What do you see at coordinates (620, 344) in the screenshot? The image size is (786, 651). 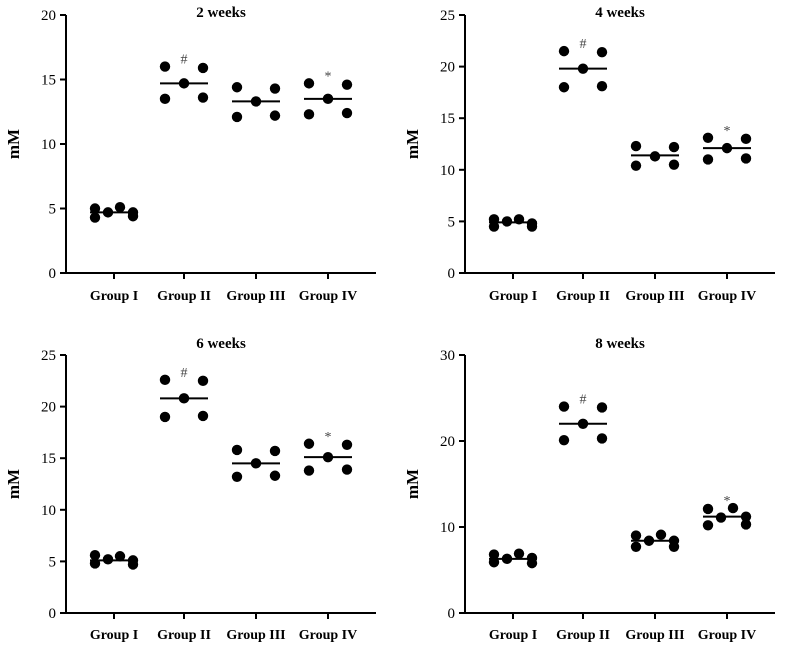 I see `chart-title: 8 weeks` at bounding box center [620, 344].